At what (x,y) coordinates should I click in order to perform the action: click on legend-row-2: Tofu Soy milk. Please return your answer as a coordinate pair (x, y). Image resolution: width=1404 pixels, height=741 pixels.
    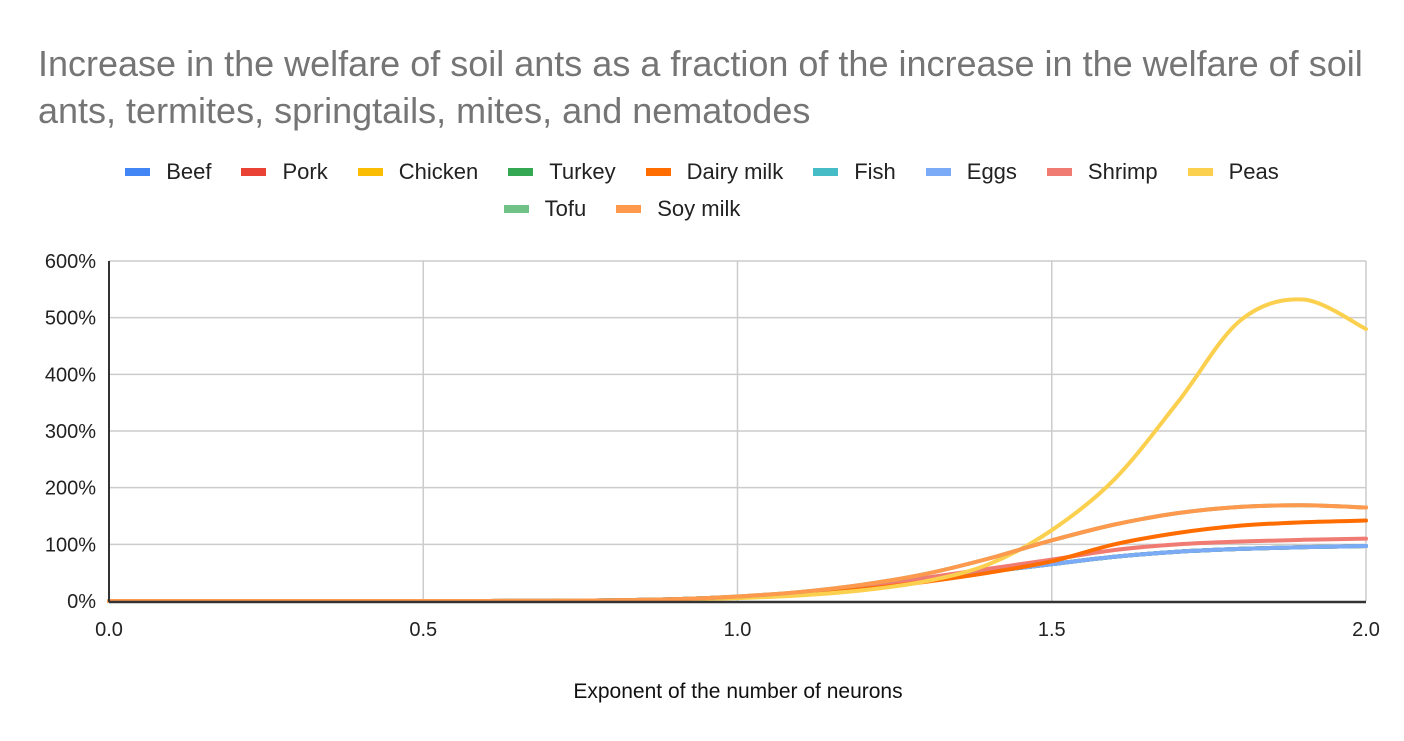
    Looking at the image, I should click on (662, 209).